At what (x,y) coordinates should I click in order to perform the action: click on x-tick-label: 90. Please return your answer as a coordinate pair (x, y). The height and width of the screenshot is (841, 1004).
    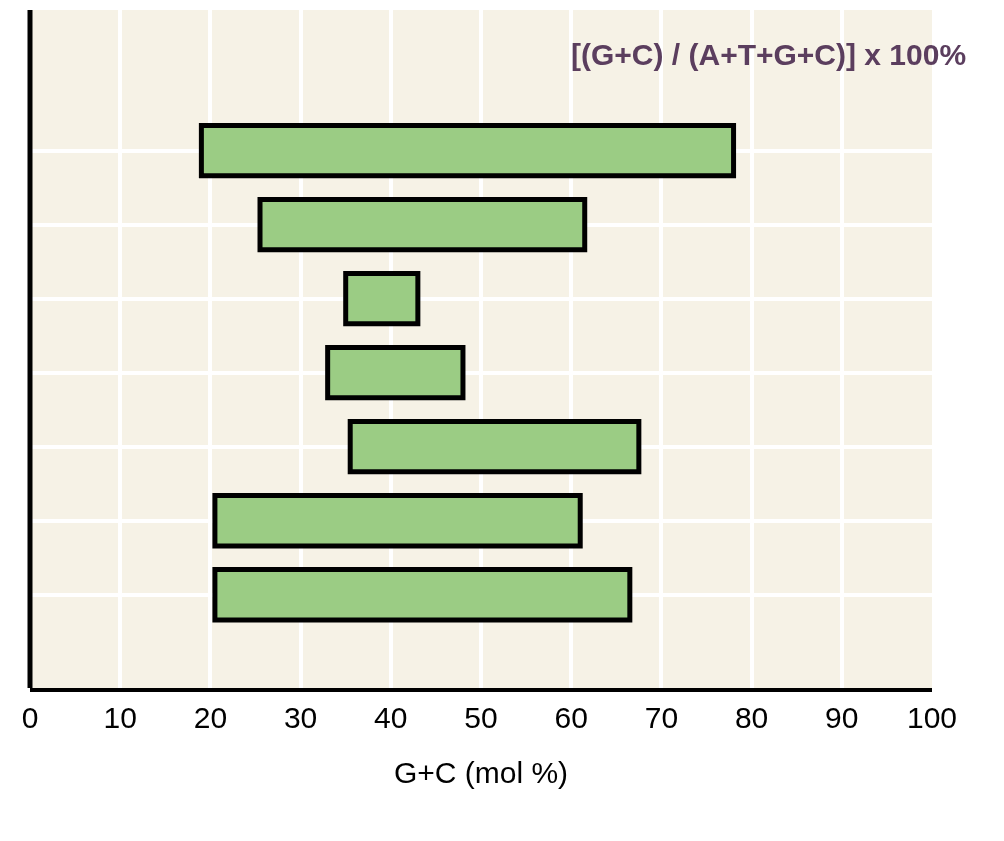
    Looking at the image, I should click on (842, 717).